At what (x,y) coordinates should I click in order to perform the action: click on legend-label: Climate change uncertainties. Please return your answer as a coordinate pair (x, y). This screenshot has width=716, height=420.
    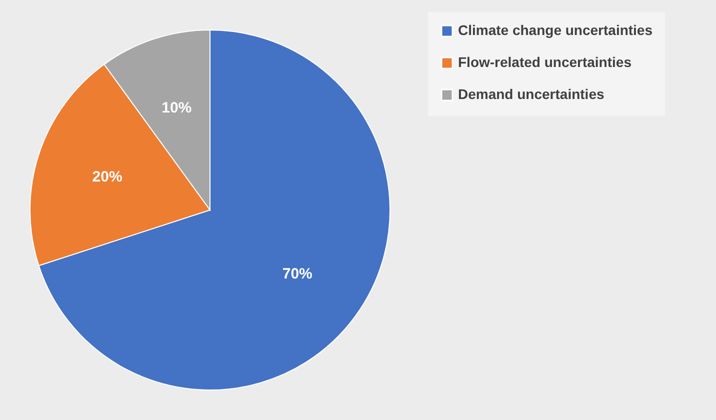
    Looking at the image, I should click on (555, 30).